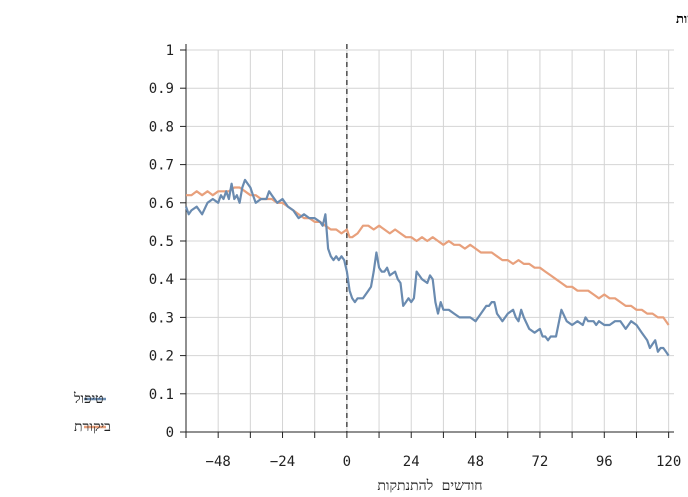  I want to click on y-tick-label: 0.9, so click(161, 89).